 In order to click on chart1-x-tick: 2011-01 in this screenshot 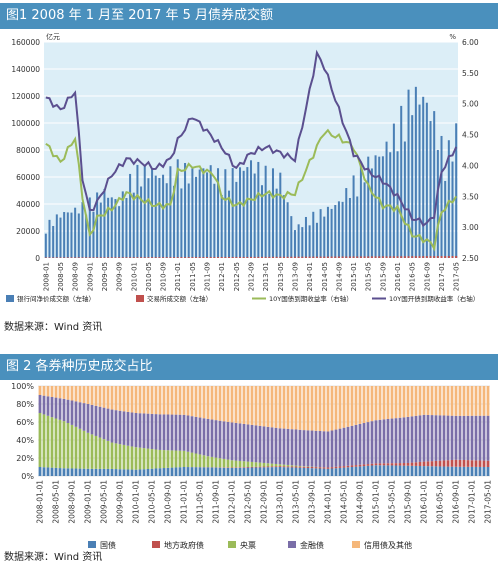, I will do `click(178, 276)`.